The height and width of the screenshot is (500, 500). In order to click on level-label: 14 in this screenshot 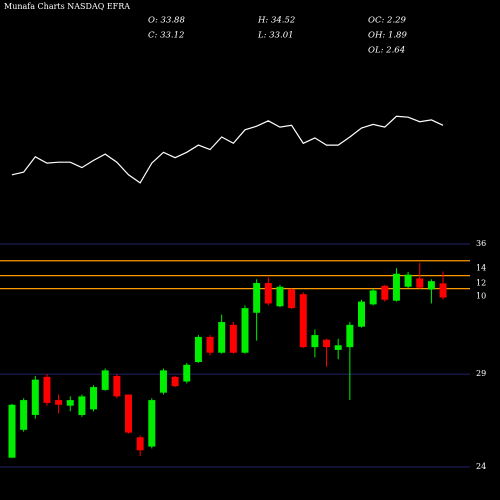, I will do `click(481, 268)`.